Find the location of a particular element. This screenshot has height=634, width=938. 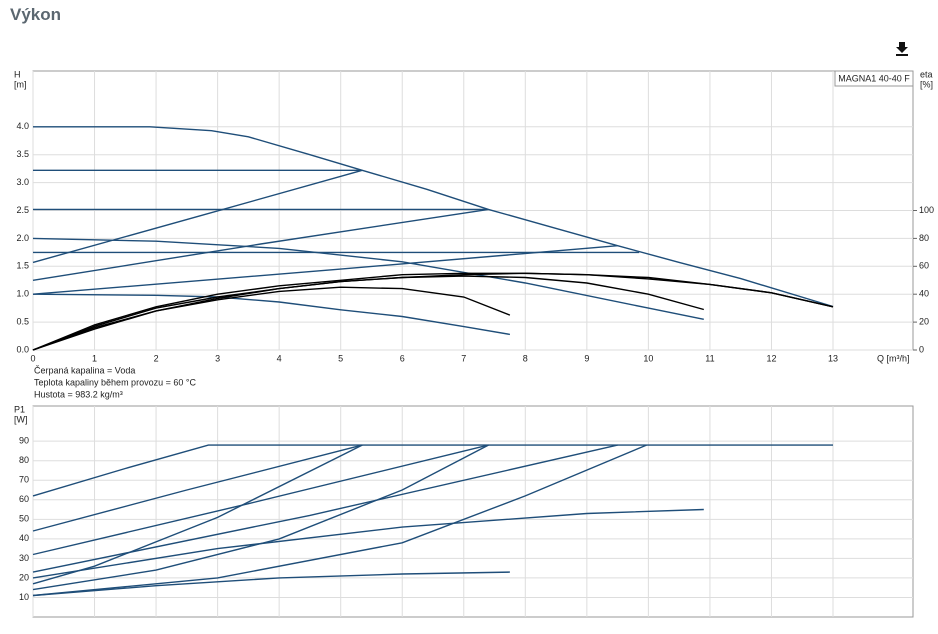

x-tick-label: 12 is located at coordinates (771, 358).